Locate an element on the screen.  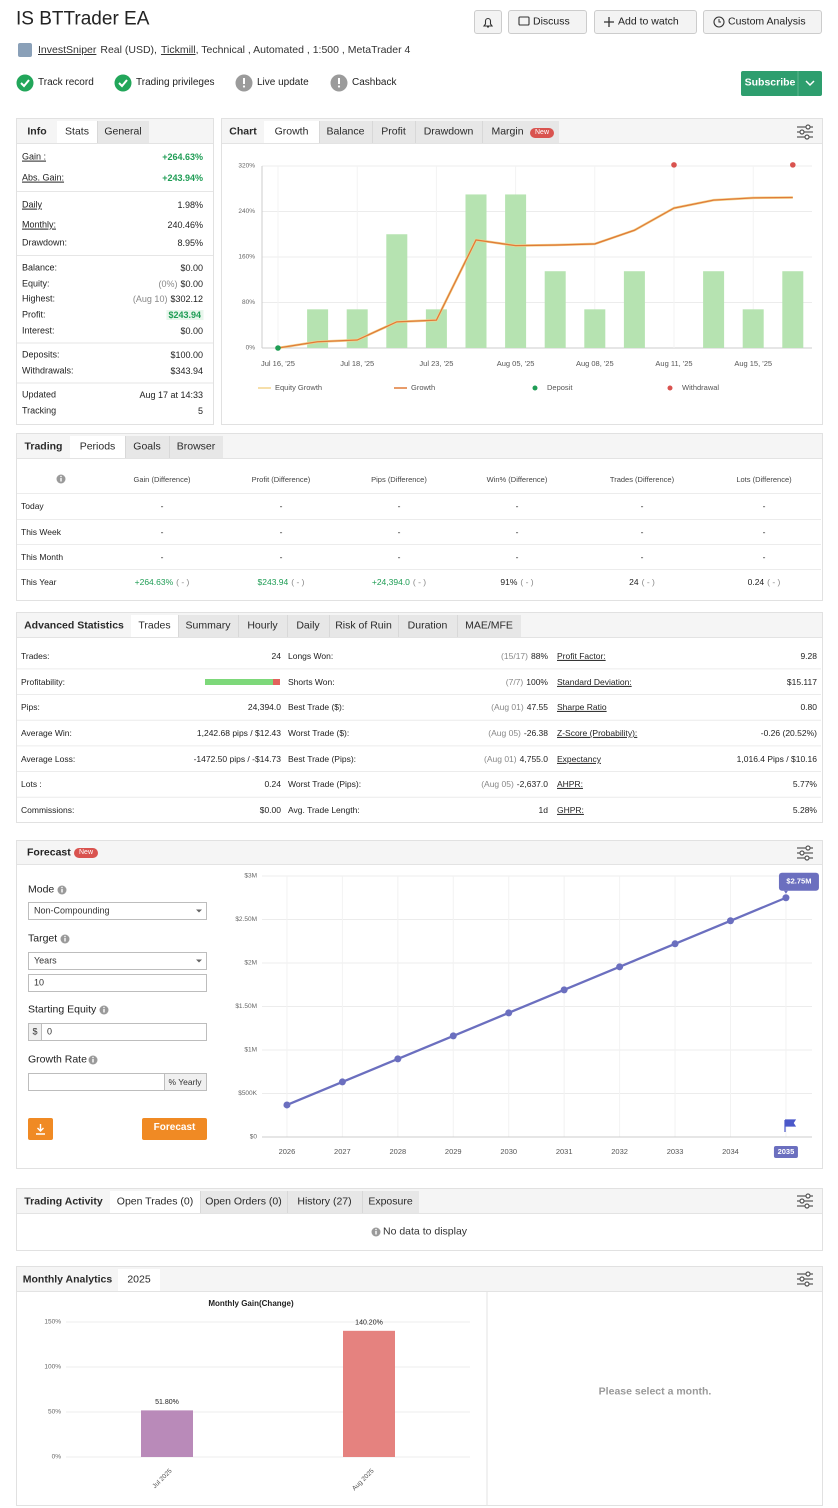
target-input is located at coordinates (117, 983).